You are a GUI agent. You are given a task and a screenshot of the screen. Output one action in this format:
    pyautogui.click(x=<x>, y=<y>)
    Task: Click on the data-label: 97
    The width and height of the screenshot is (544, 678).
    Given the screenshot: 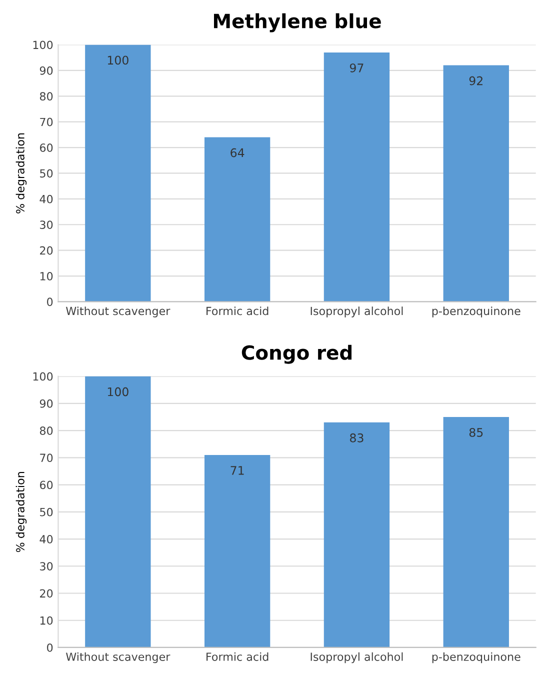 What is the action you would take?
    pyautogui.click(x=357, y=67)
    